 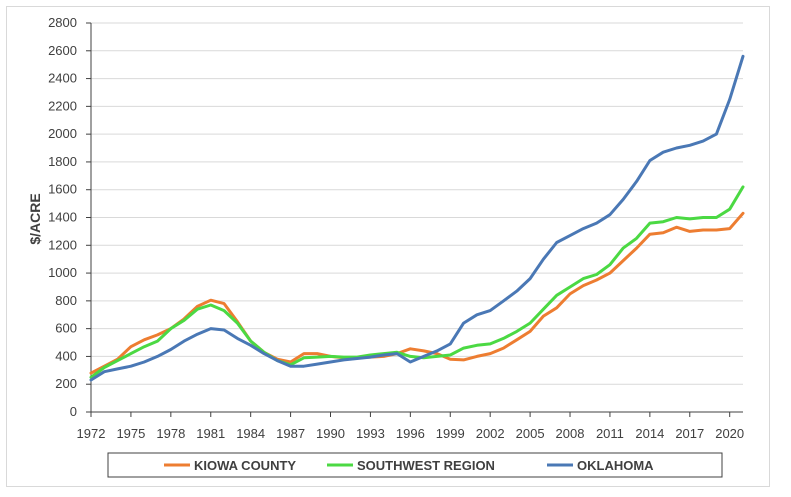 What do you see at coordinates (62, 244) in the screenshot?
I see `y-tick-label: 1200` at bounding box center [62, 244].